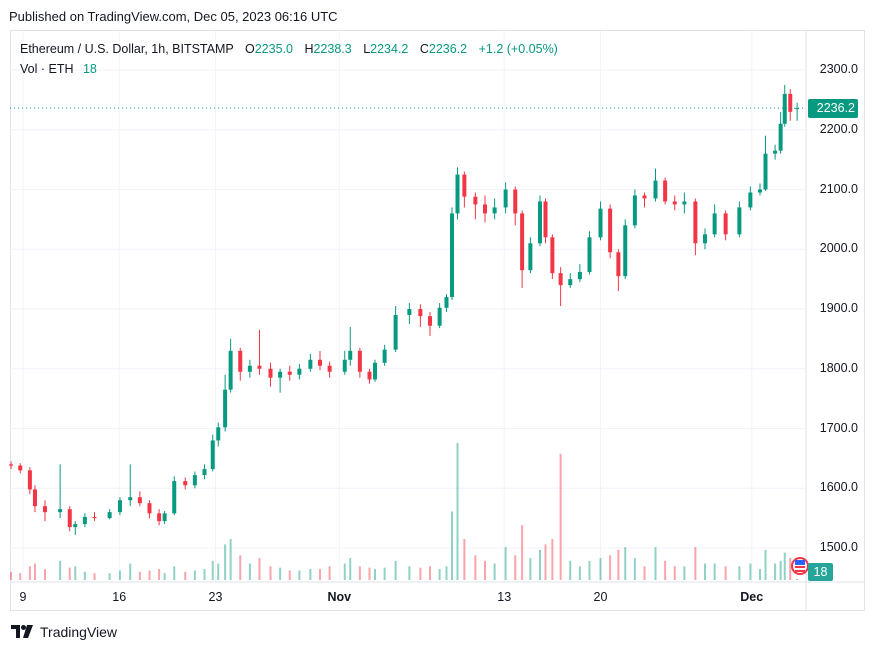 This screenshot has height=652, width=874. I want to click on time-tick-label: 23, so click(215, 597).